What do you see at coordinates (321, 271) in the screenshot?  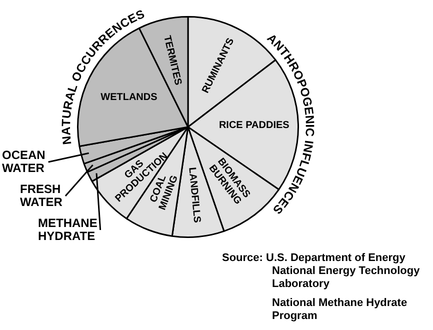 I see `source-note: Source: U.S. Department of Energy National Energy Technology Laboratory` at bounding box center [321, 271].